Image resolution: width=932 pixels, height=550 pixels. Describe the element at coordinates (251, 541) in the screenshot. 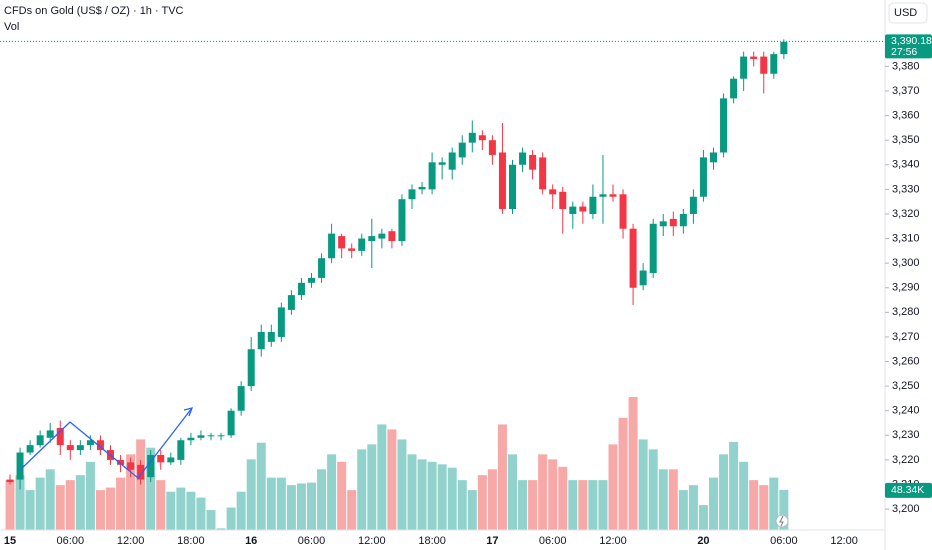

I see `x-tick-label: 16` at that location.